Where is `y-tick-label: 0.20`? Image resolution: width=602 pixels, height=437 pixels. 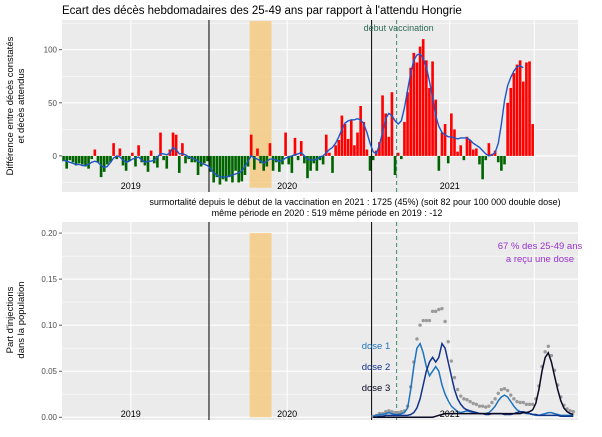 y-tick-label: 0.20 is located at coordinates (49, 233).